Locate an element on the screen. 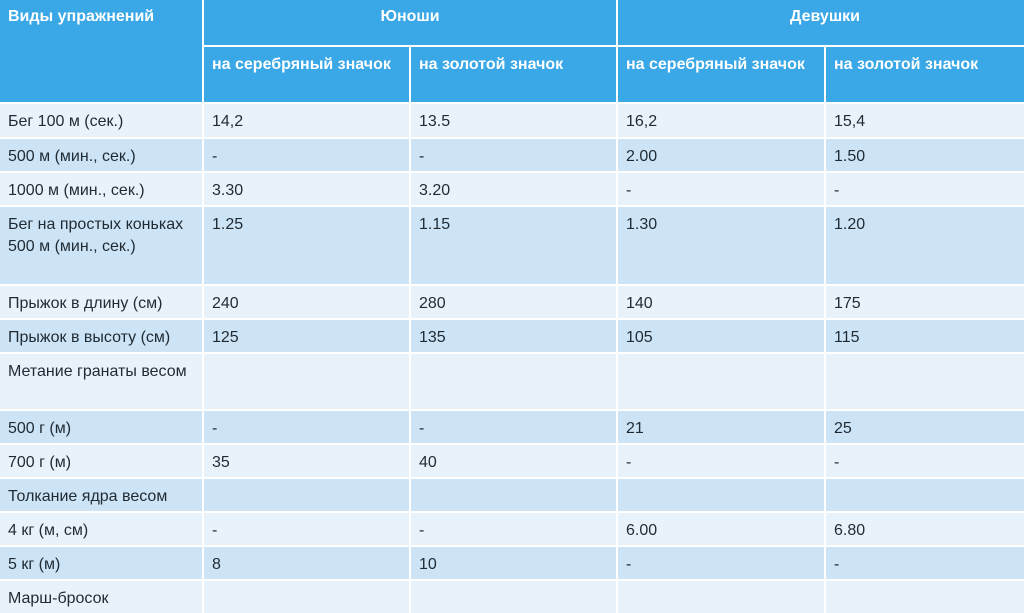 This screenshot has width=1024, height=613. row-name: Толкание ядра весом is located at coordinates (101, 495).